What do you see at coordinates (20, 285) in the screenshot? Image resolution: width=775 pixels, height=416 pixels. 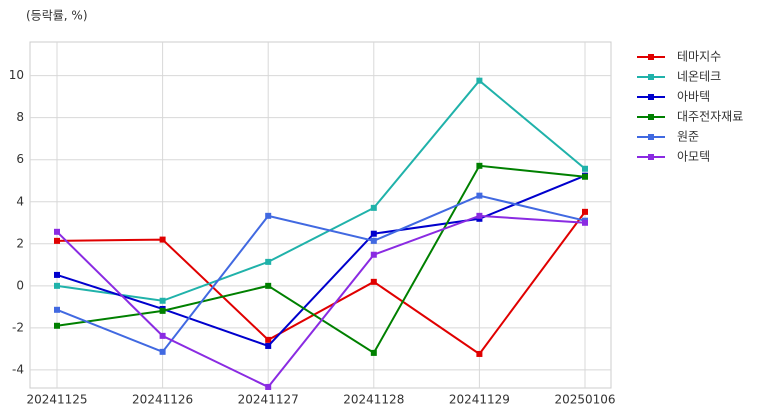 I see `y-tick-label: 0` at bounding box center [20, 285].